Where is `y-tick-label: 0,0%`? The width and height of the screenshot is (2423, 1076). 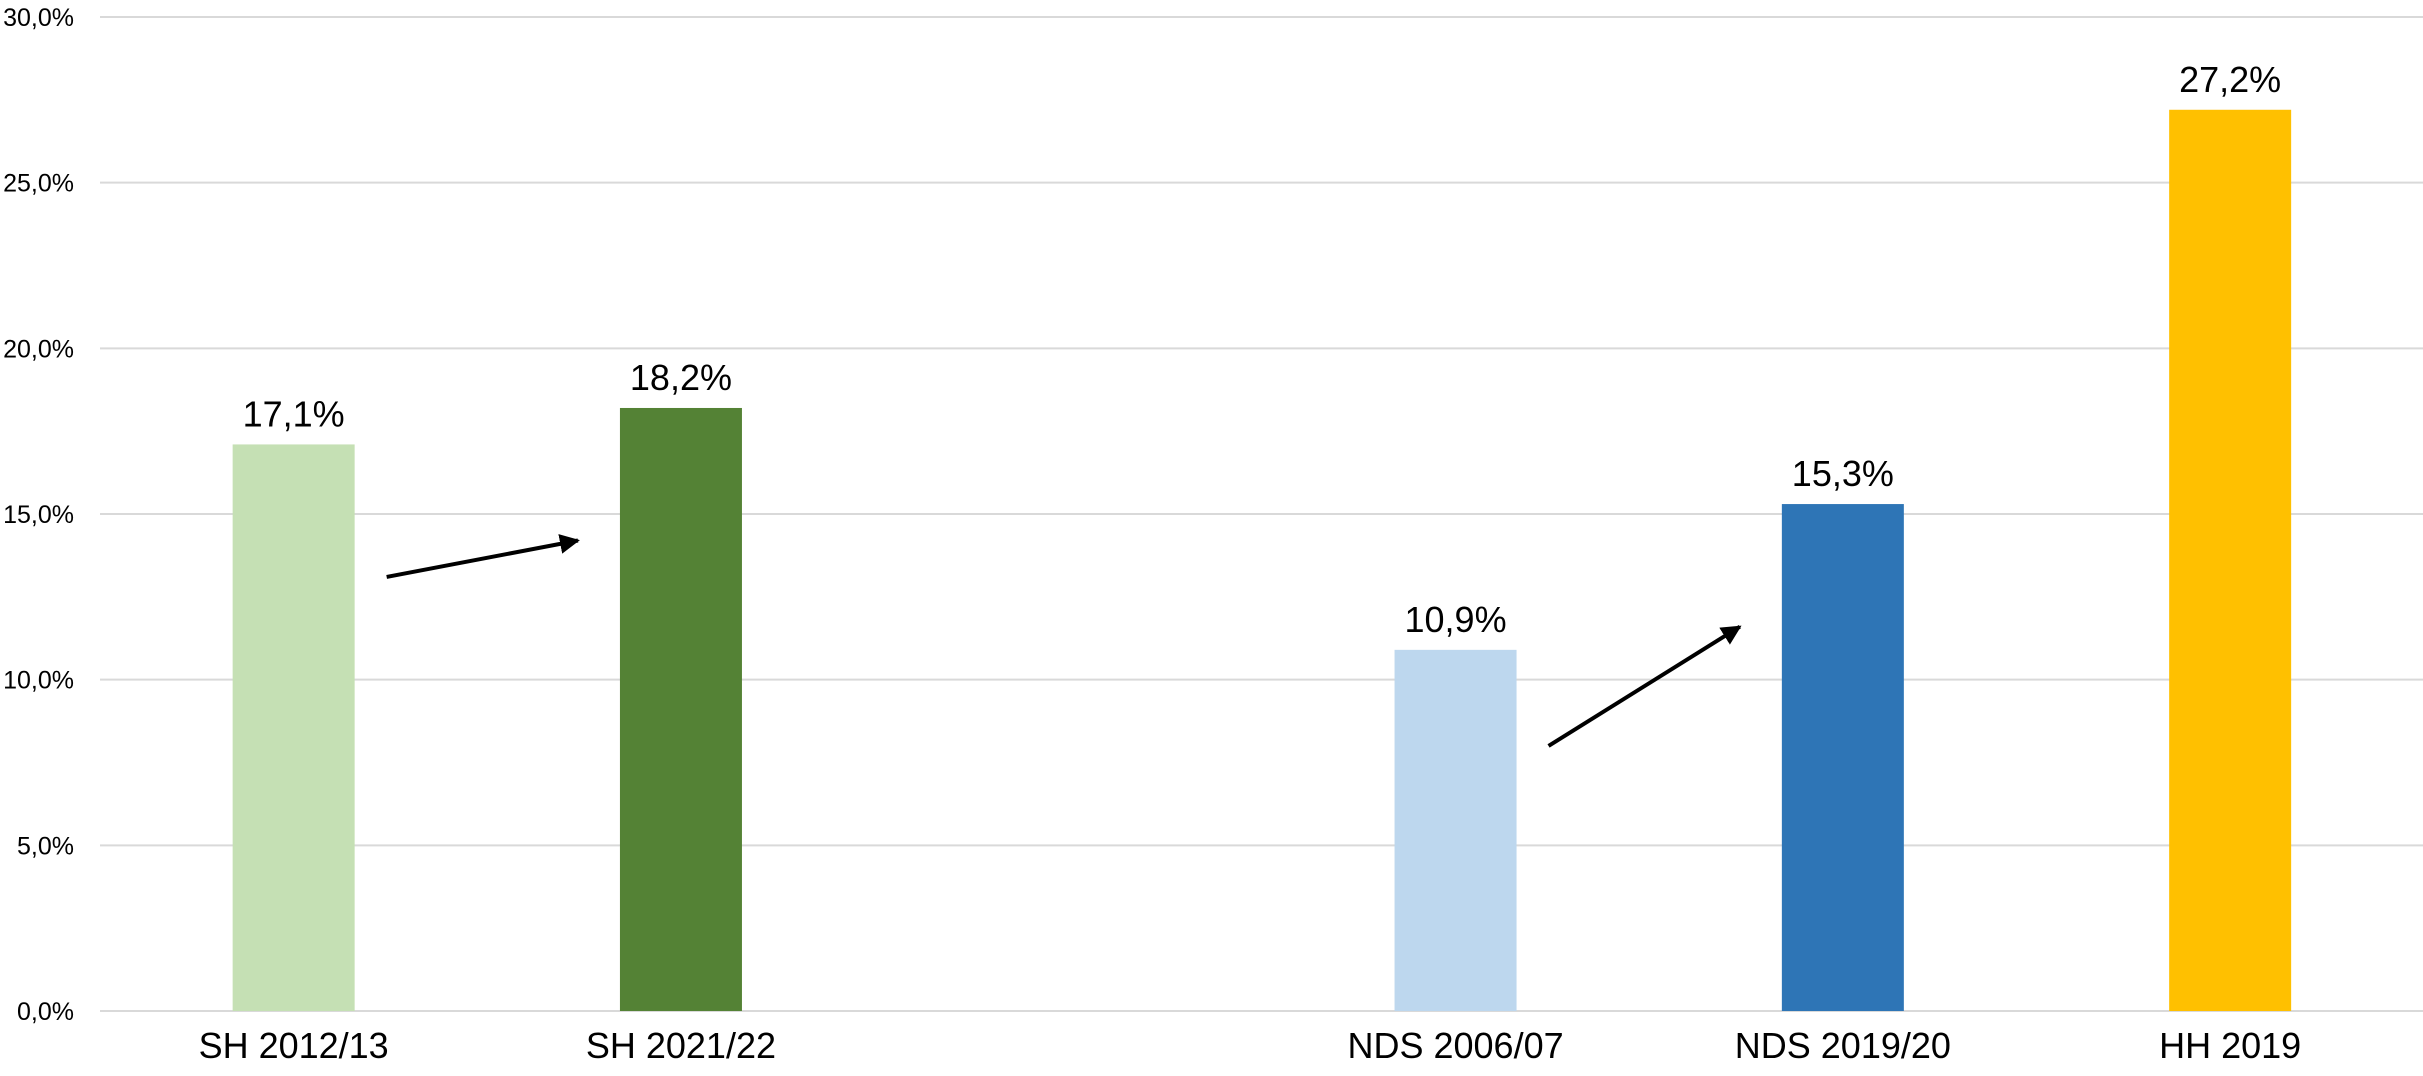
y-tick-label: 0,0% is located at coordinates (45, 1012).